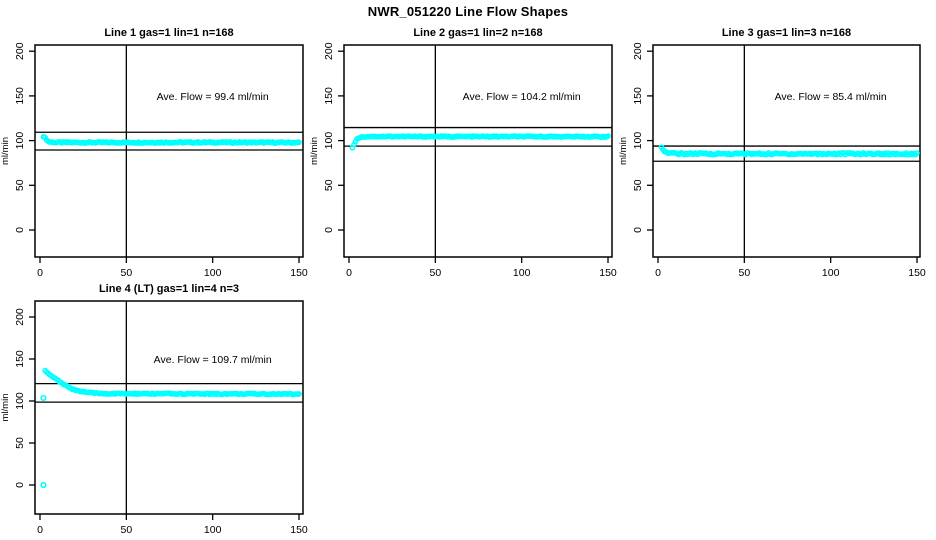 Image resolution: width=936 pixels, height=540 pixels. Describe the element at coordinates (522, 97) in the screenshot. I see `ave-flow-annotation: Ave. Flow = 104.2 ml/min` at that location.